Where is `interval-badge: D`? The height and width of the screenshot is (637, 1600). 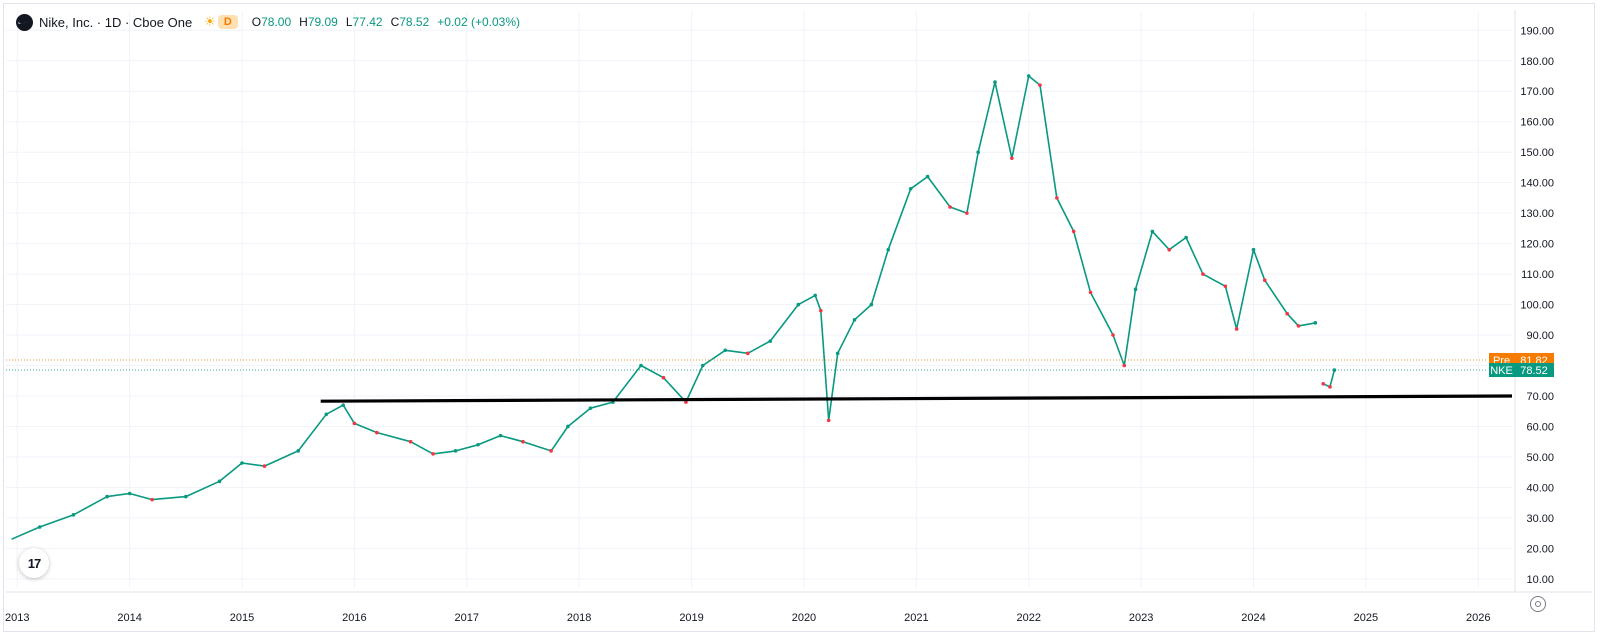 interval-badge: D is located at coordinates (227, 22).